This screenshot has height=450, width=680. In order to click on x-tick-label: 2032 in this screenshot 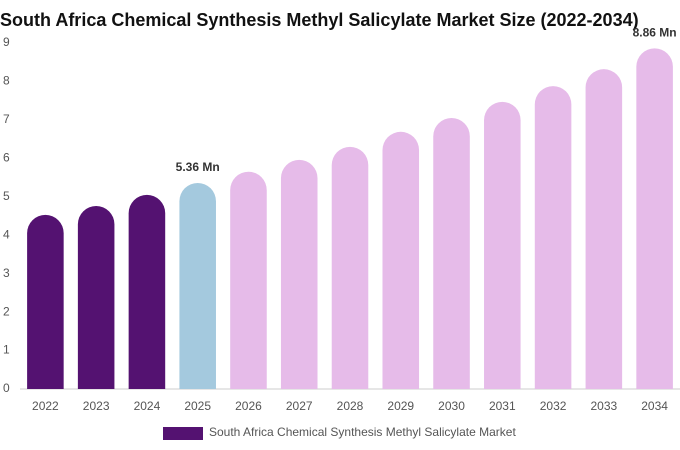, I will do `click(553, 406)`.